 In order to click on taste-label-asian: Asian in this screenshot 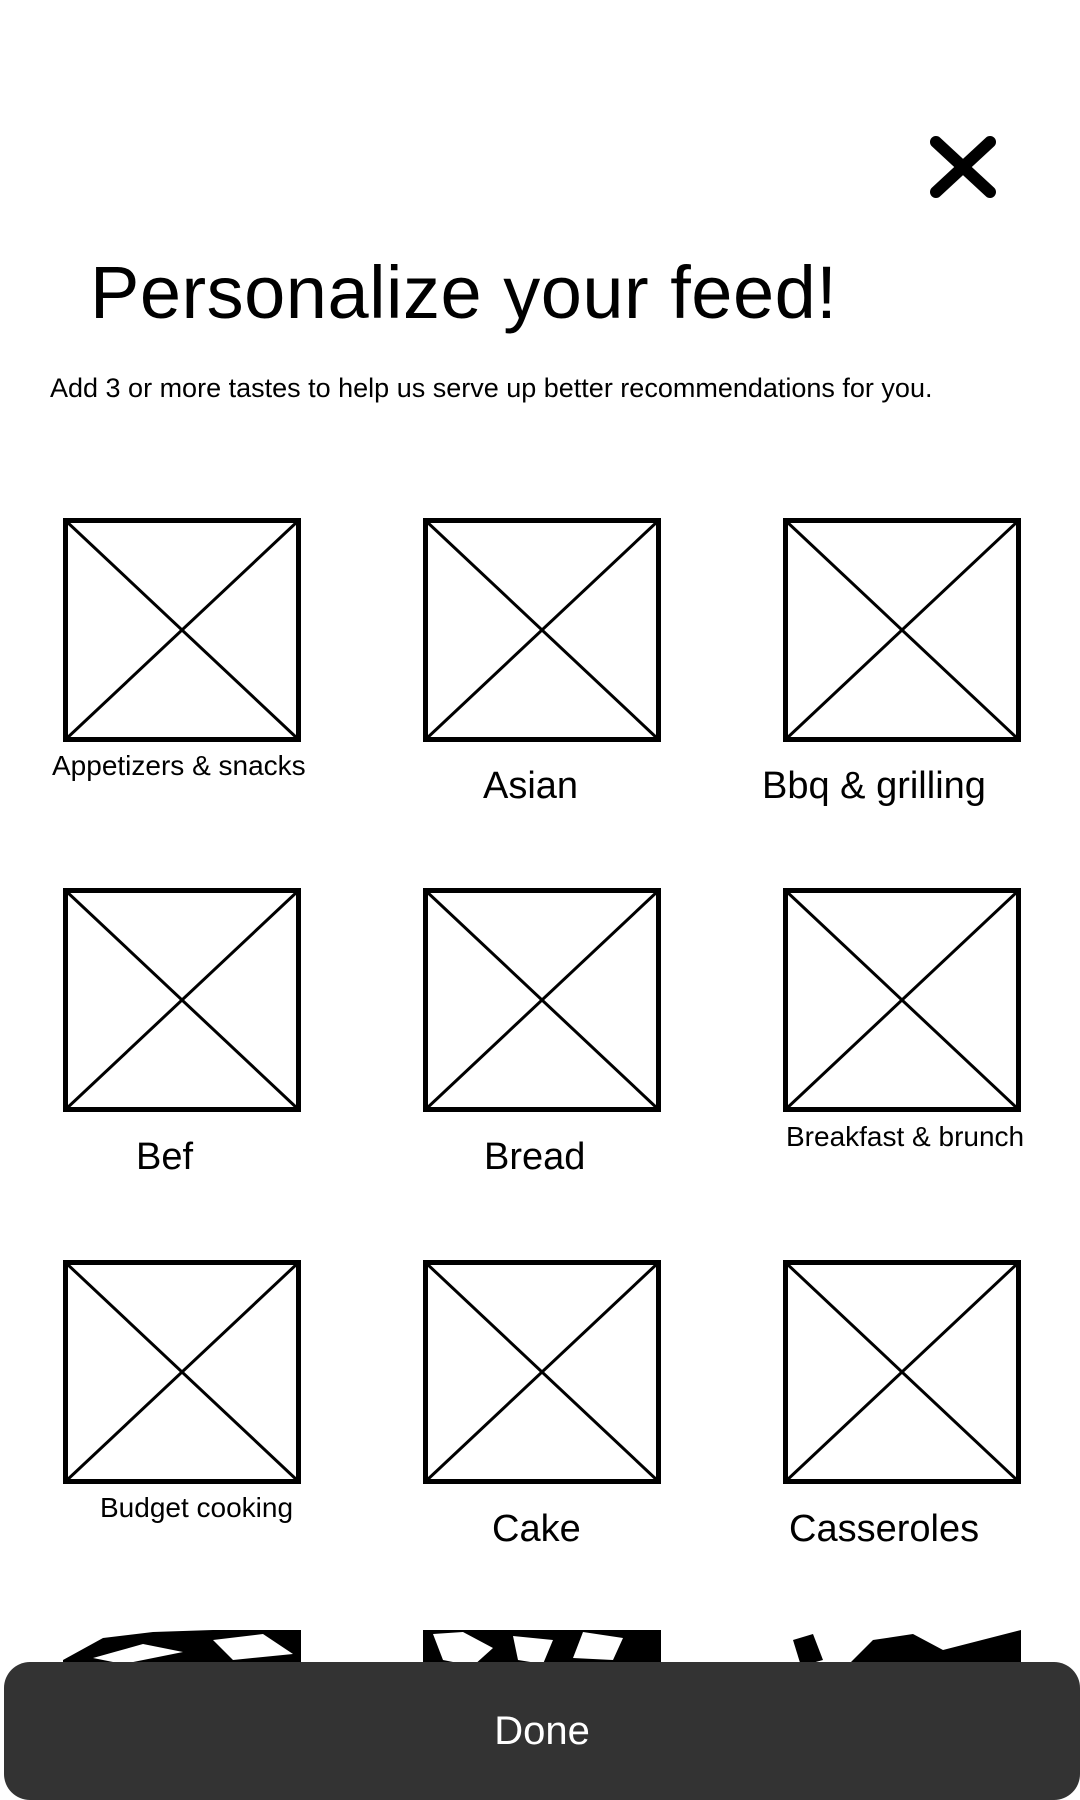, I will do `click(531, 786)`.